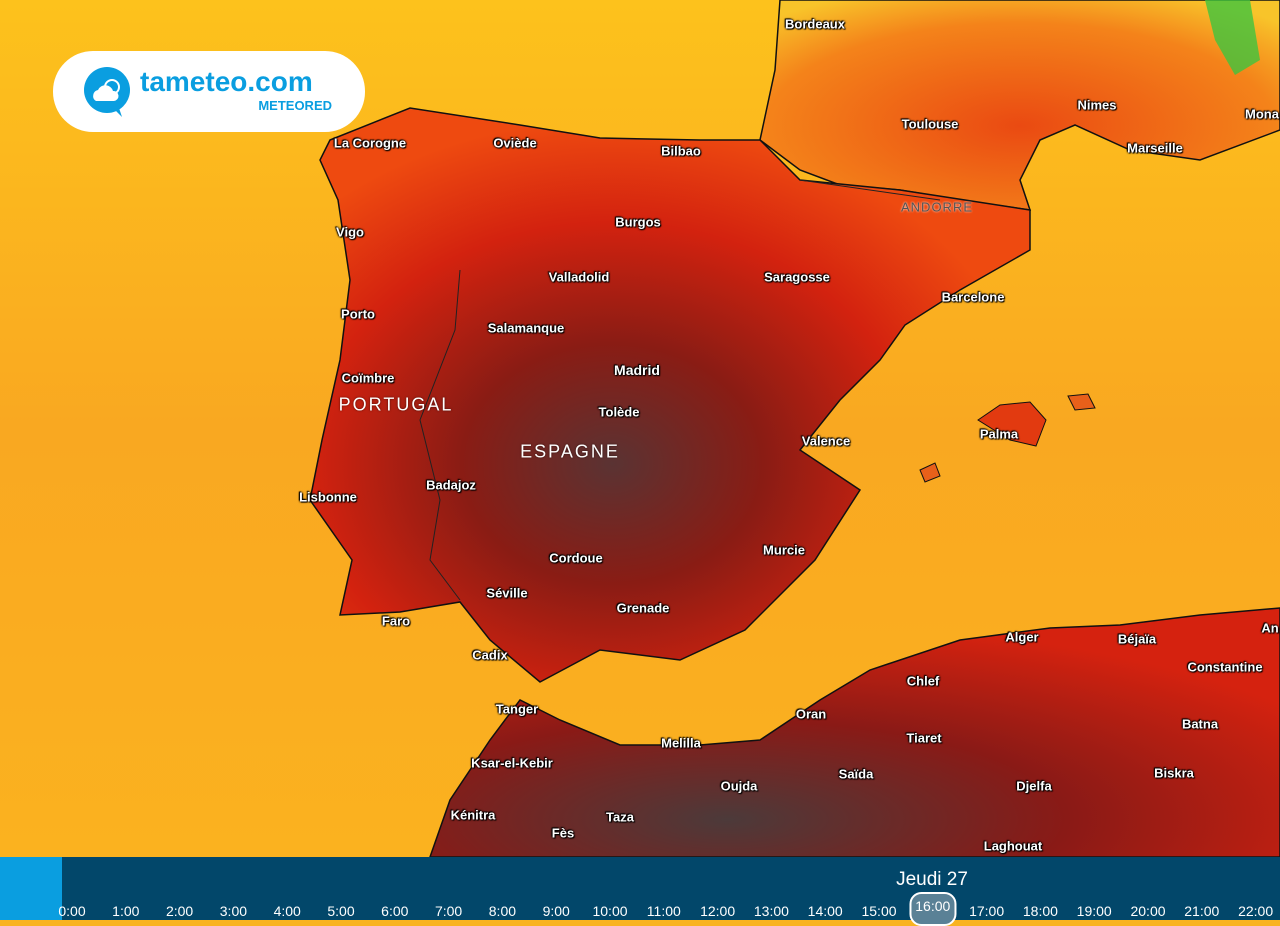 Image resolution: width=1280 pixels, height=926 pixels. I want to click on alps, so click(1232, 37).